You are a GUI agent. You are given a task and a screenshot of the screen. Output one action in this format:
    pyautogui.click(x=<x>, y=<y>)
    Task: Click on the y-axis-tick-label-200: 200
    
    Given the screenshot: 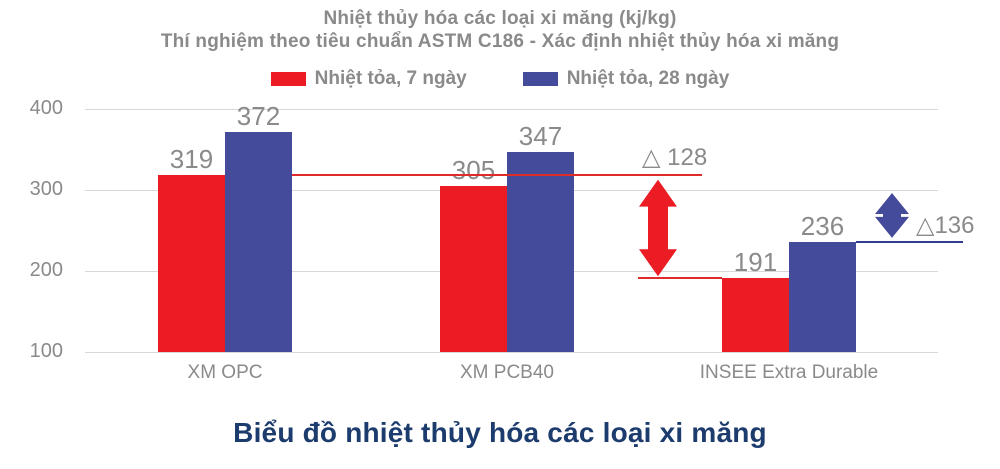 What is the action you would take?
    pyautogui.click(x=46, y=270)
    